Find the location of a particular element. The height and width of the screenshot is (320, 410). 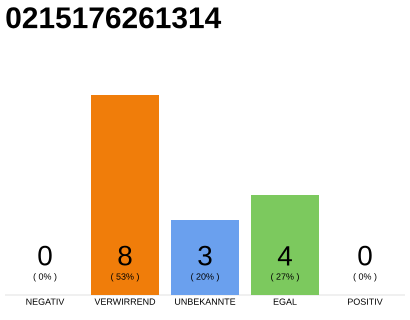

annotation: ( 27% ) is located at coordinates (285, 277).